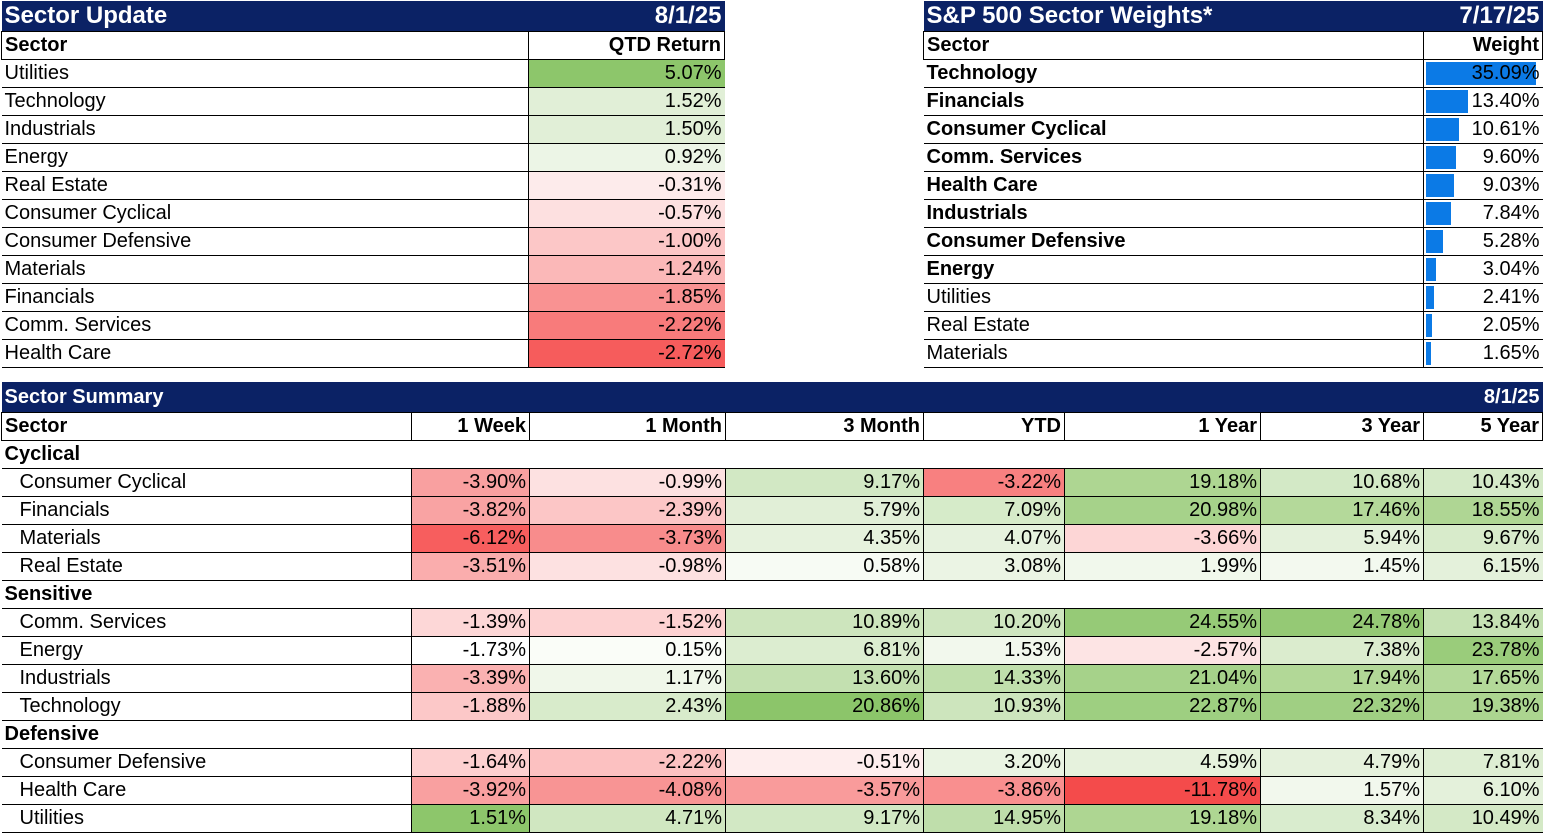 This screenshot has height=834, width=1543. I want to click on return-value: -1.73%, so click(470, 650).